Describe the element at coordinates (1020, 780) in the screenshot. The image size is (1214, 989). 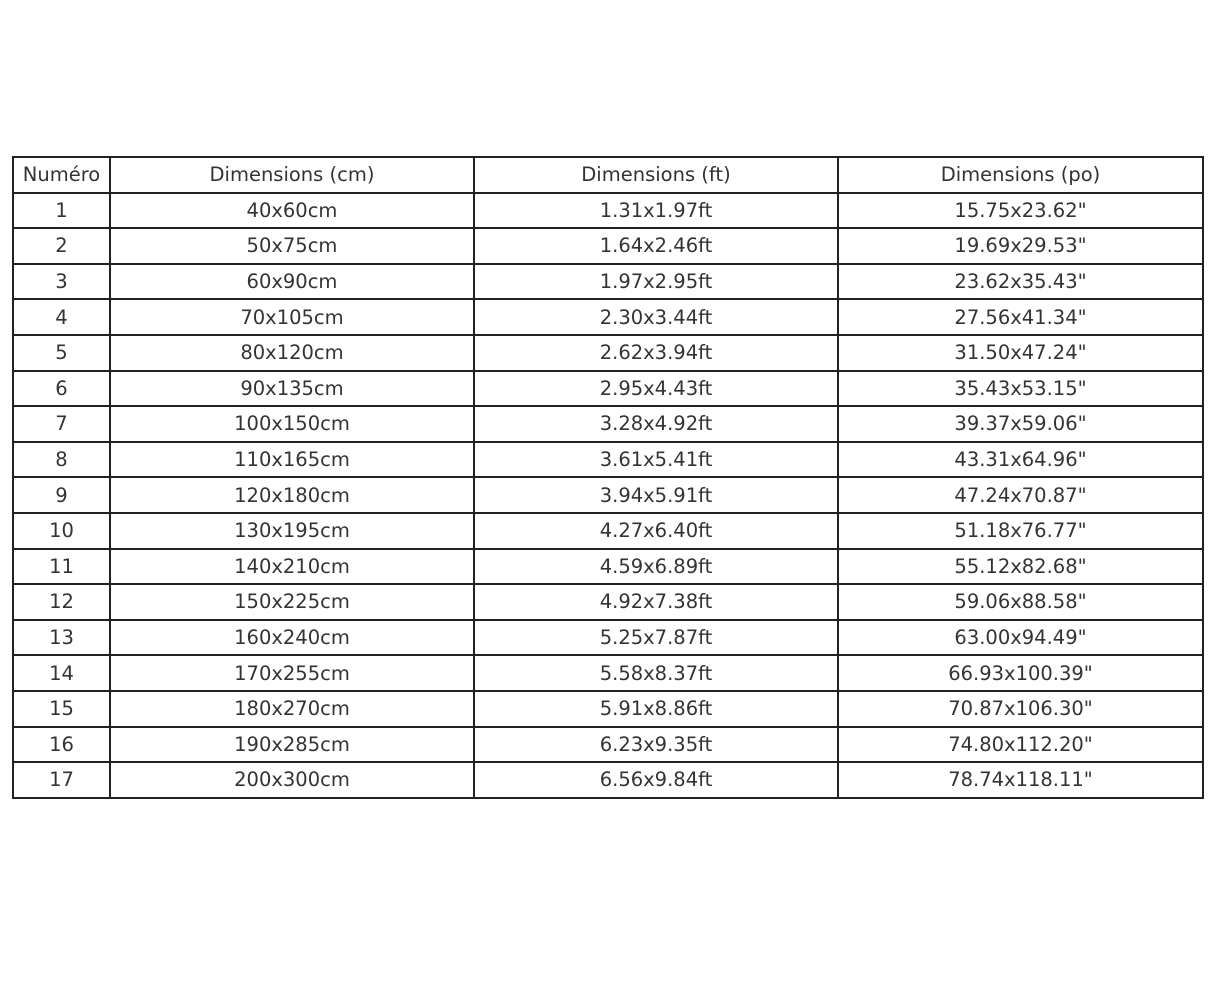
I see `cell-dimensions-in: 78.74x118.11"` at that location.